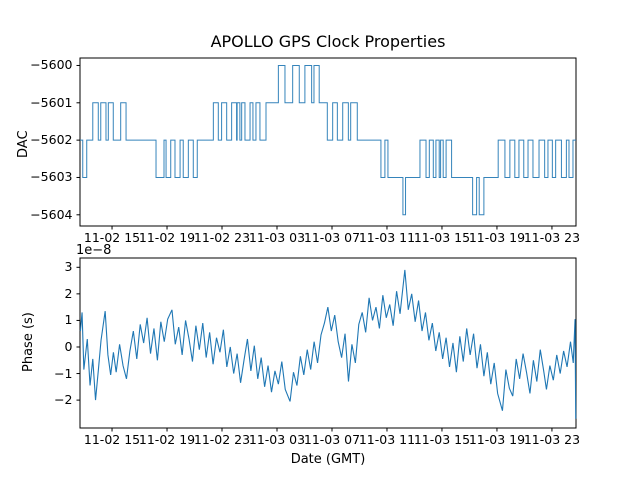 The height and width of the screenshot is (480, 640). I want to click on y-tick-label: −5603, so click(51, 177).